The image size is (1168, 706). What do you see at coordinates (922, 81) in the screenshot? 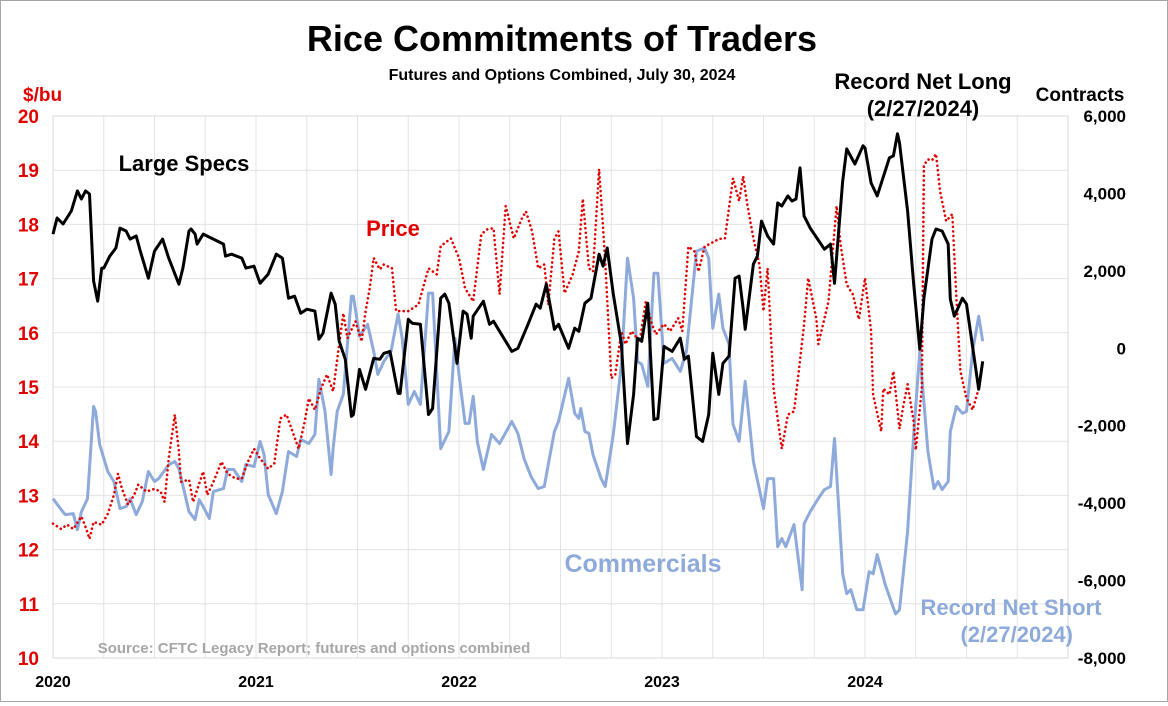
I see `record-long-label: Record Net Long` at bounding box center [922, 81].